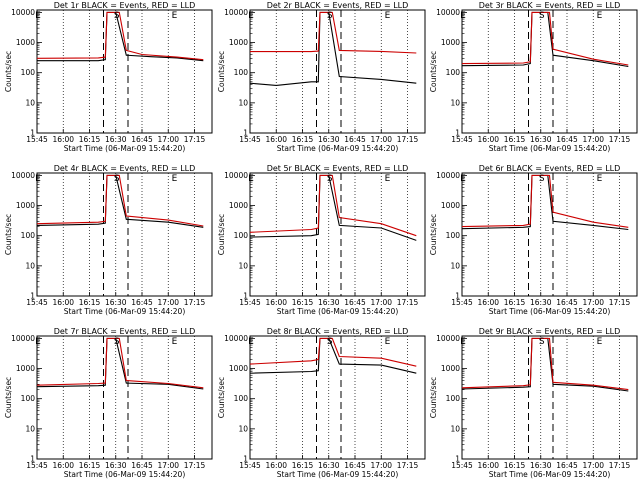 The height and width of the screenshot is (480, 640). I want to click on chart-title: Det 6r BLACK = Events, RED = LLD, so click(550, 168).